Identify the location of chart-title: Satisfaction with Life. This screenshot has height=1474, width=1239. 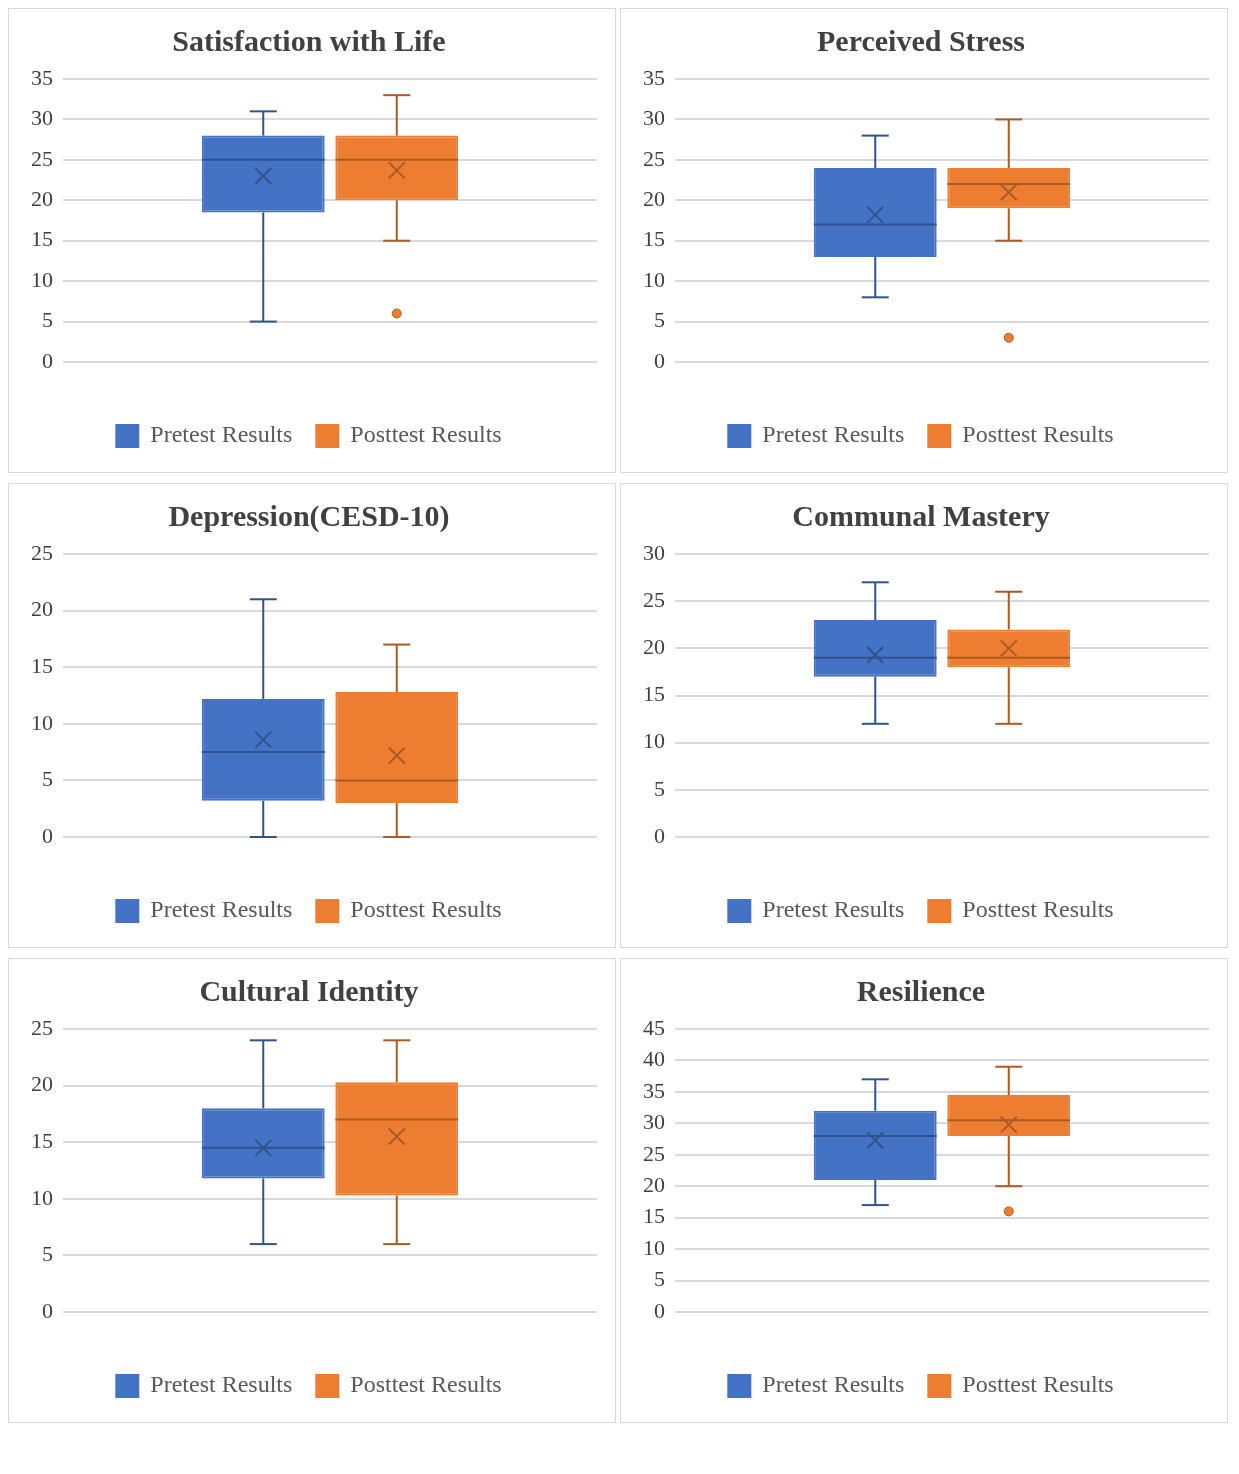
(309, 40).